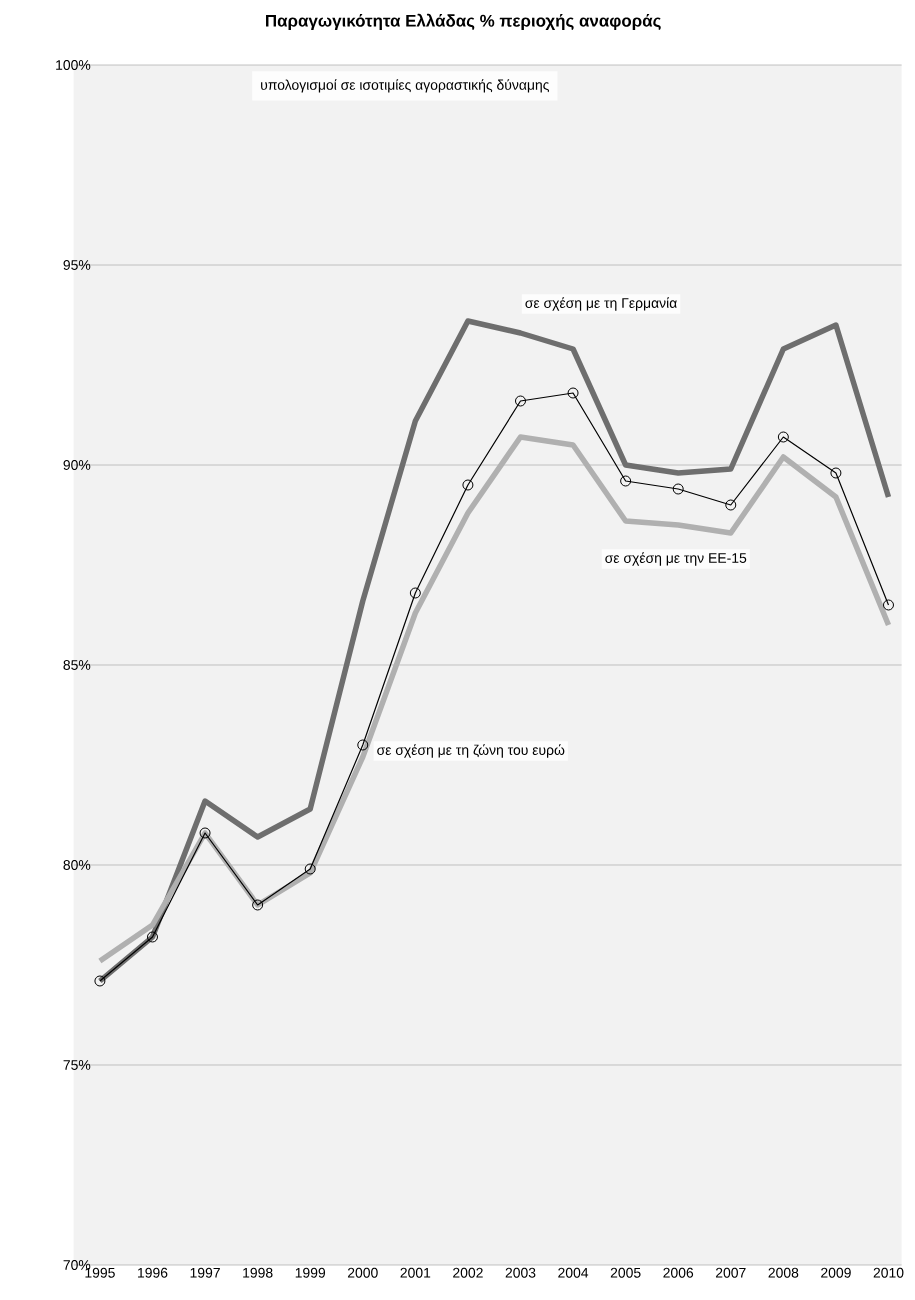  Describe the element at coordinates (463, 22) in the screenshot. I see `chart-title: Παραγωγικότητα Ελλάδας % περιοχής αναφοράς` at that location.